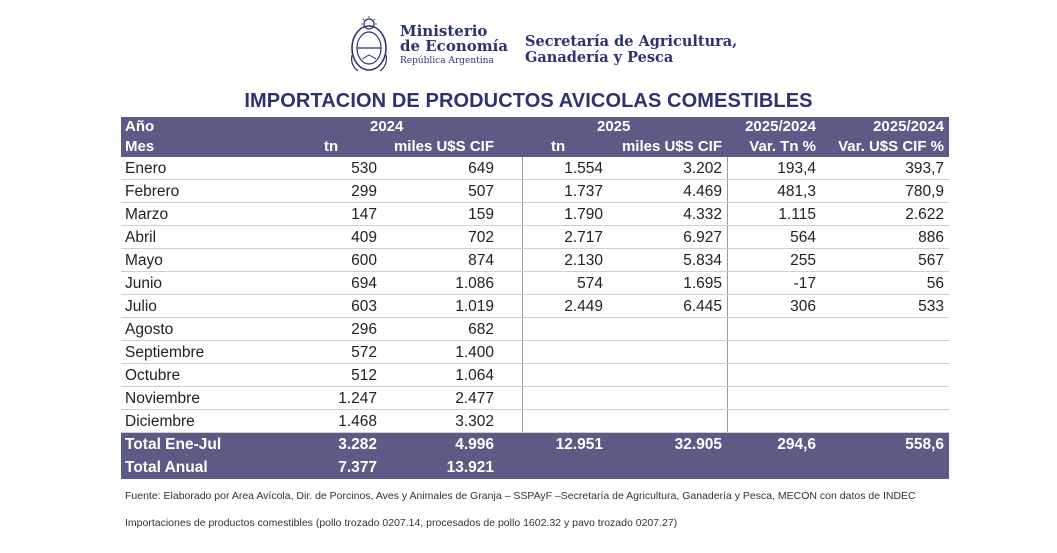  What do you see at coordinates (166, 467) in the screenshot?
I see `total-anual-label: Total Anual` at bounding box center [166, 467].